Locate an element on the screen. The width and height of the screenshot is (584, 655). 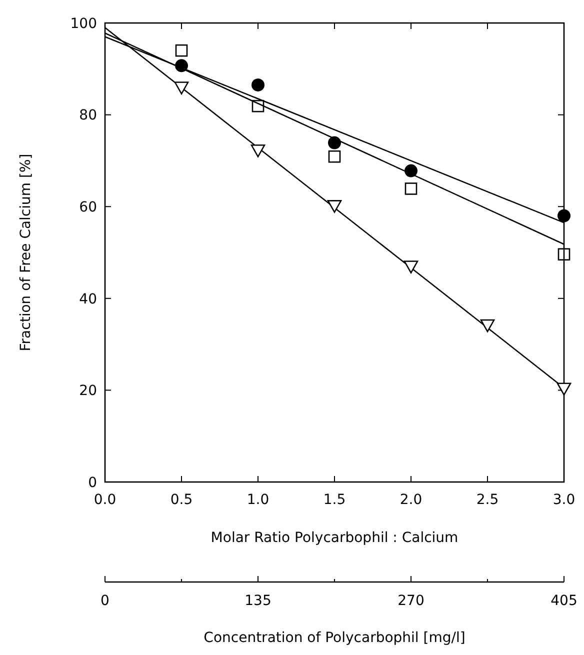
x-tick-label: 2.0 is located at coordinates (411, 500).